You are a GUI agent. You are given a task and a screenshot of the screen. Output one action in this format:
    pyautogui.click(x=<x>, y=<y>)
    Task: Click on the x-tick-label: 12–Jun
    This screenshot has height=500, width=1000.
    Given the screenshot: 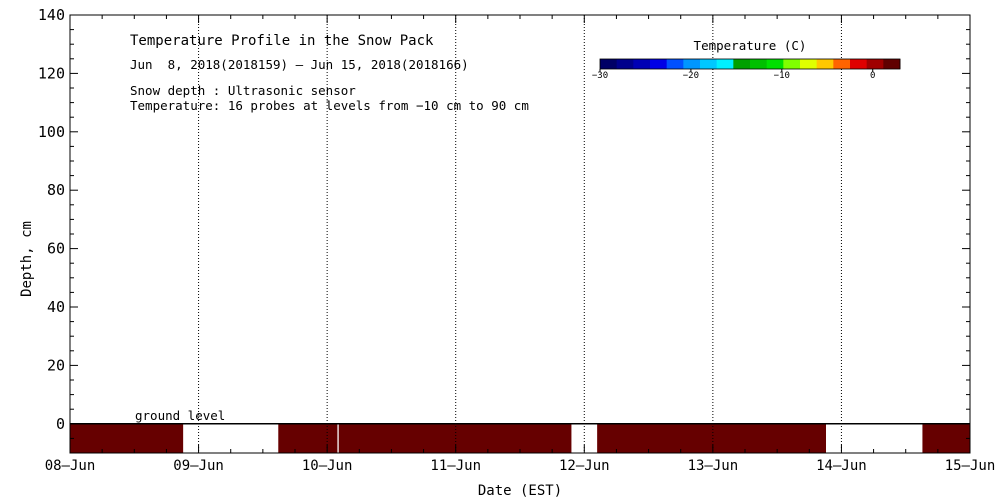 What is the action you would take?
    pyautogui.click(x=584, y=466)
    